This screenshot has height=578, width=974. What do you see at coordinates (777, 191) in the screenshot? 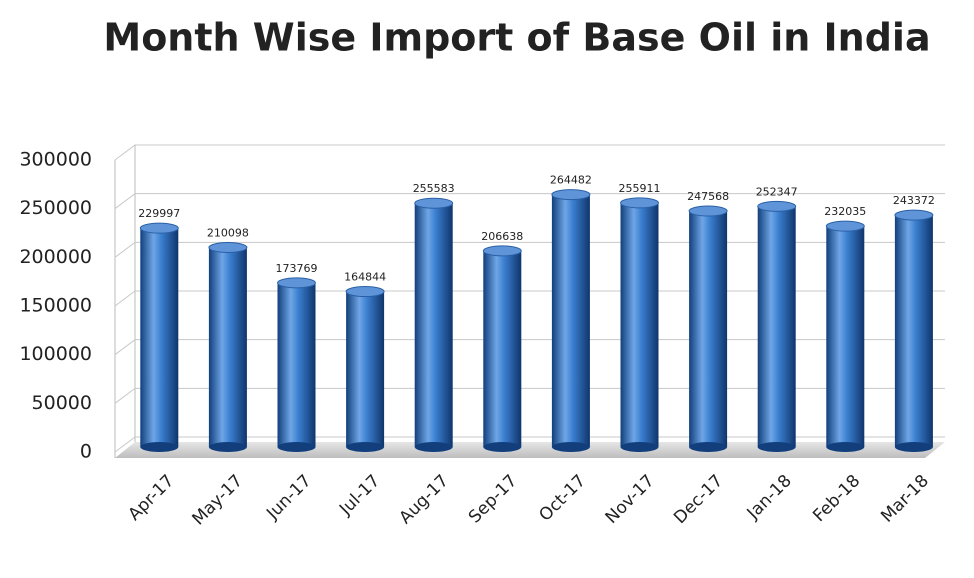
I see `value-label: 252347` at bounding box center [777, 191].